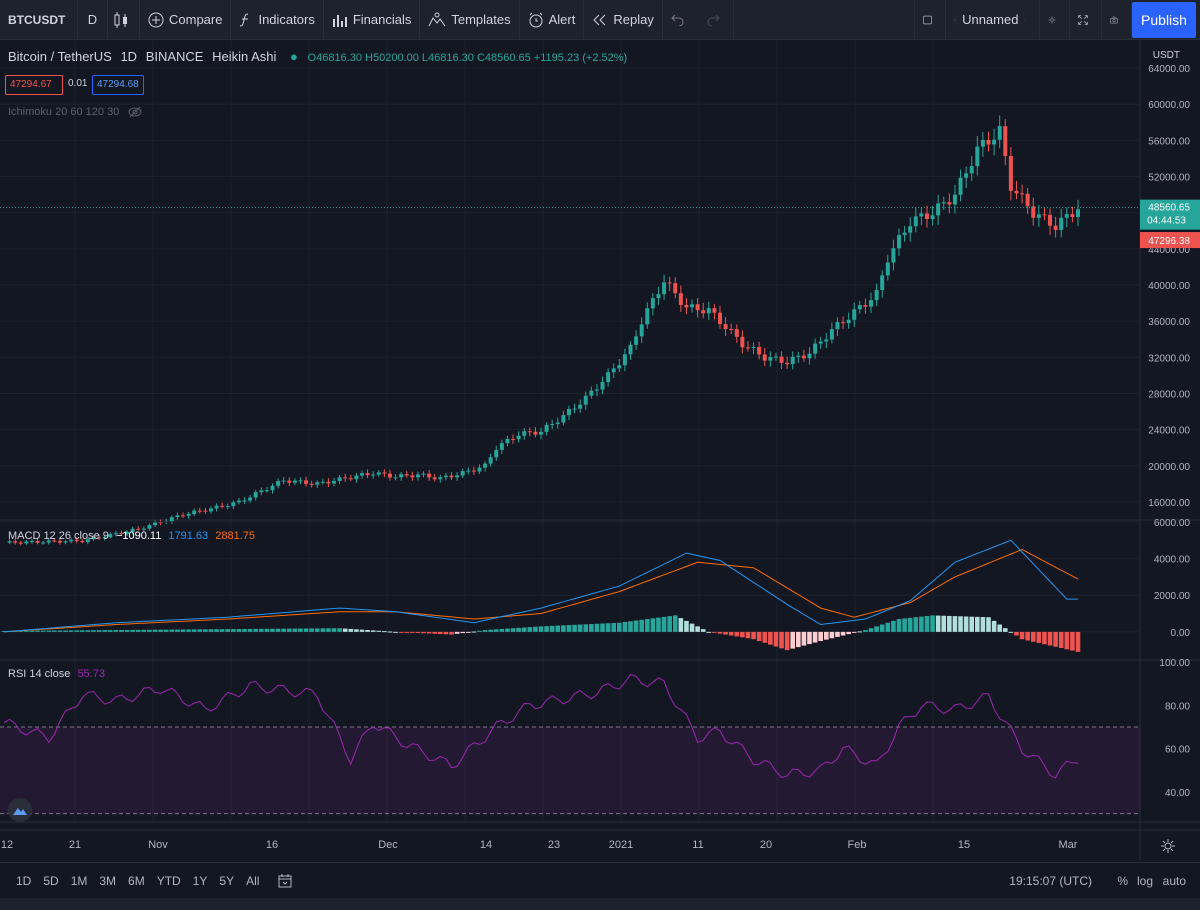 The width and height of the screenshot is (1200, 910). What do you see at coordinates (1050, 880) in the screenshot?
I see `timezone-clock: 19:15:07 (UTC)` at bounding box center [1050, 880].